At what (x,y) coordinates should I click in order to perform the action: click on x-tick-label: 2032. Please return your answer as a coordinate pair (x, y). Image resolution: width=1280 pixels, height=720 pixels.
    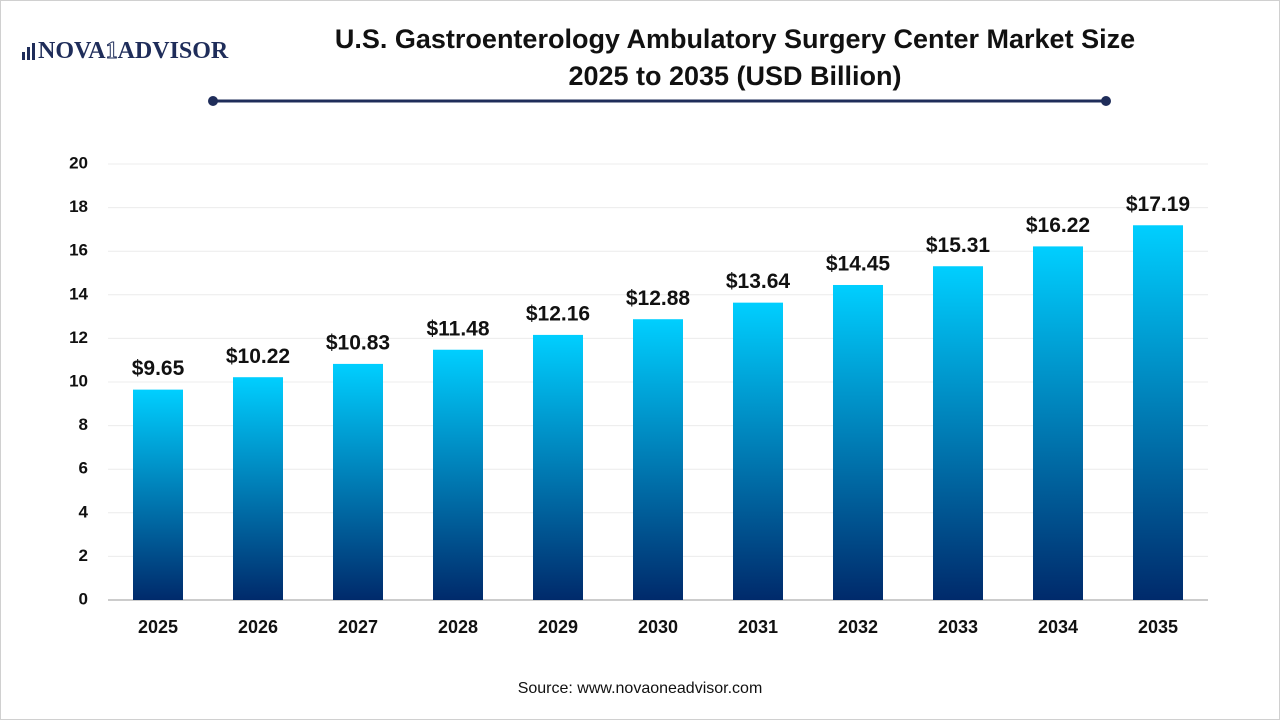
    Looking at the image, I should click on (858, 627).